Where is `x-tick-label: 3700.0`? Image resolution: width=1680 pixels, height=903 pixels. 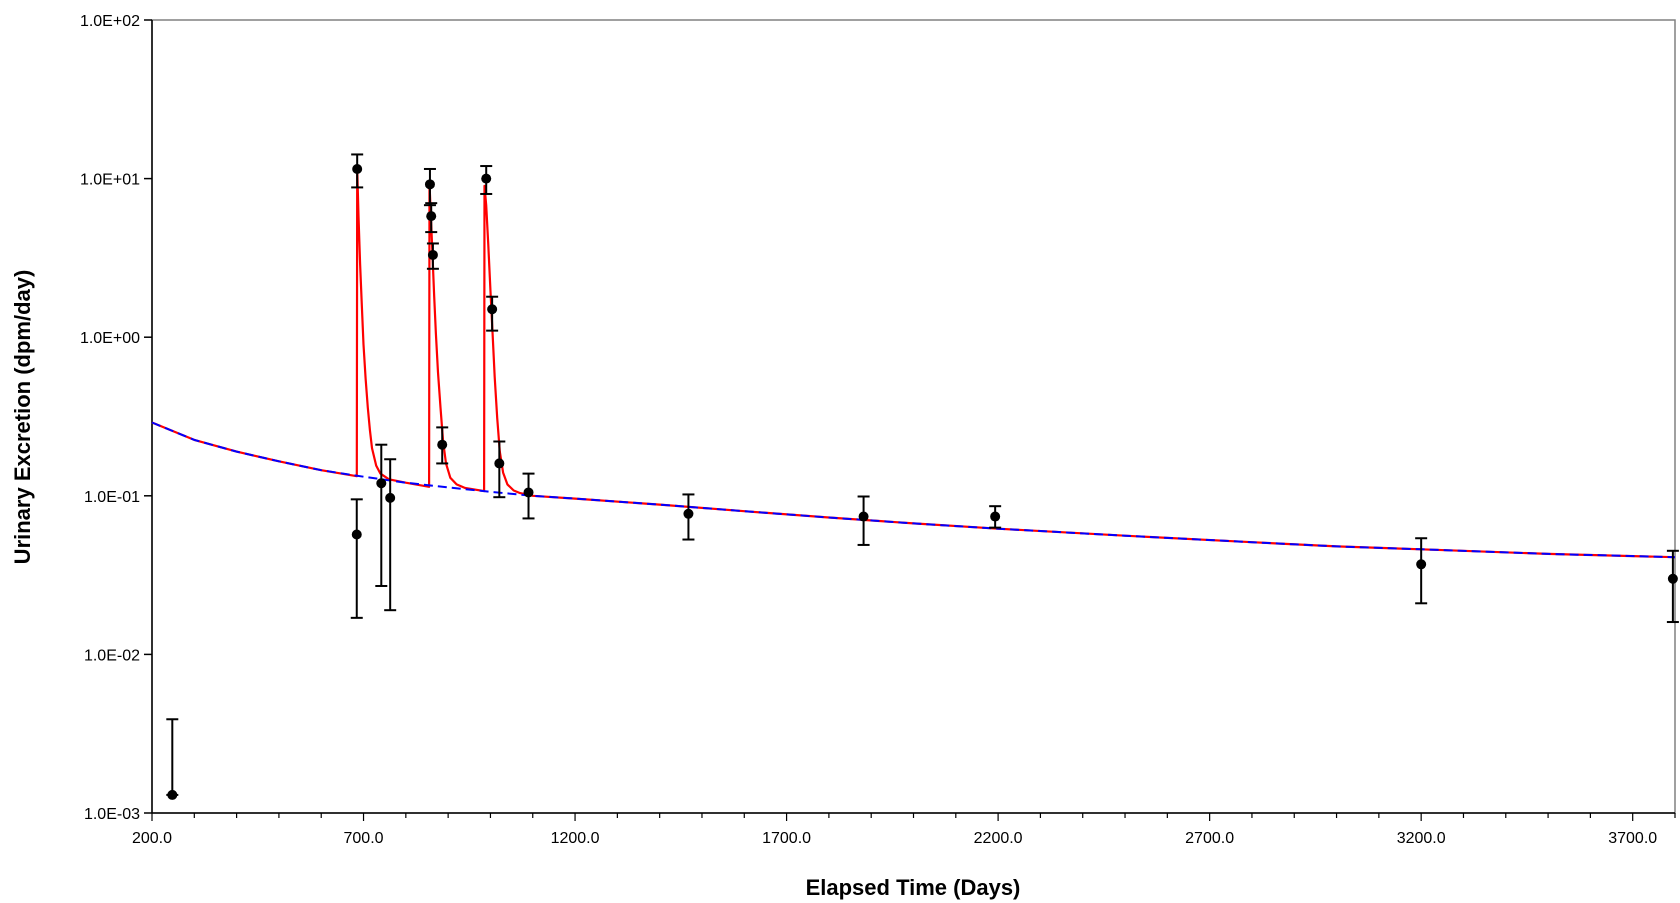 x-tick-label: 3700.0 is located at coordinates (1632, 838).